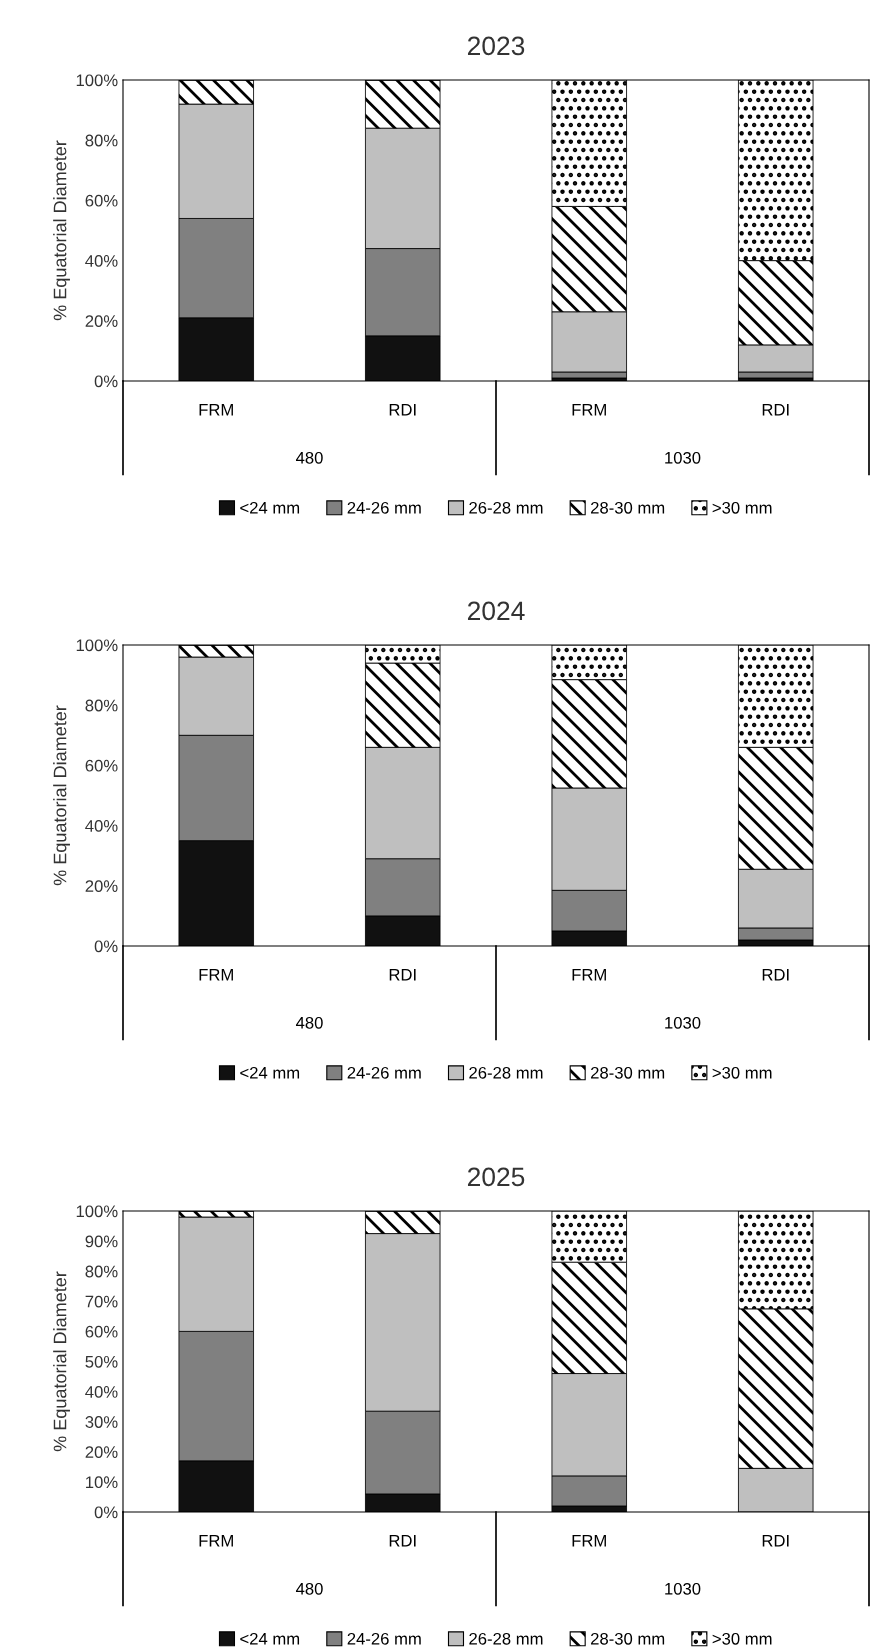 This screenshot has height=1651, width=877. What do you see at coordinates (101, 1301) in the screenshot?
I see `y-tick-label: 70%` at bounding box center [101, 1301].